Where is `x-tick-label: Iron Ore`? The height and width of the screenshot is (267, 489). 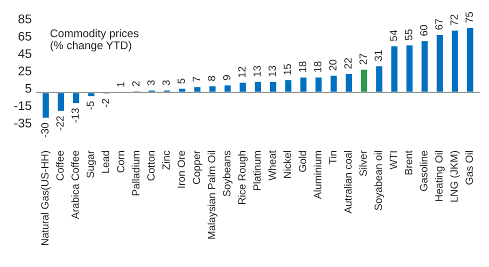
x-tick-label: Iron Ore is located at coordinates (181, 169).